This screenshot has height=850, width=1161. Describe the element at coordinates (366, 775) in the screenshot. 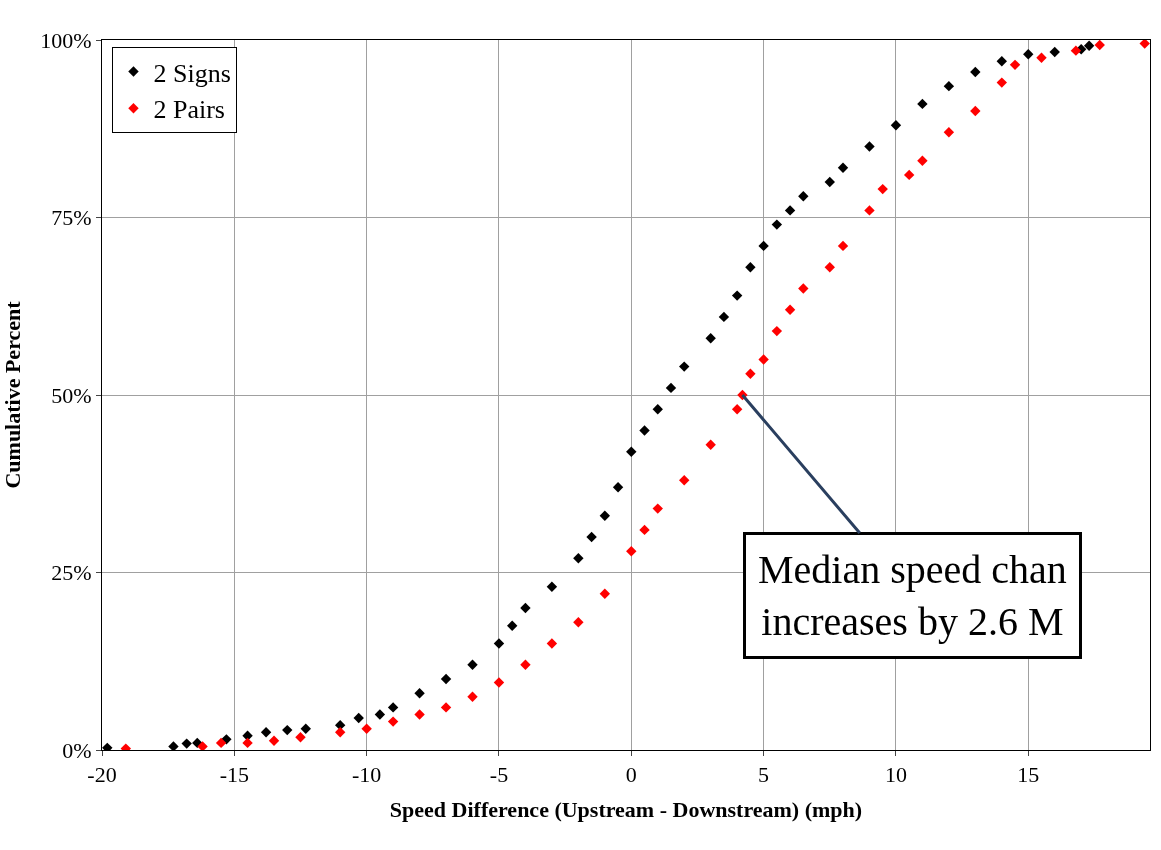

I see `x-tick-label: -10` at that location.